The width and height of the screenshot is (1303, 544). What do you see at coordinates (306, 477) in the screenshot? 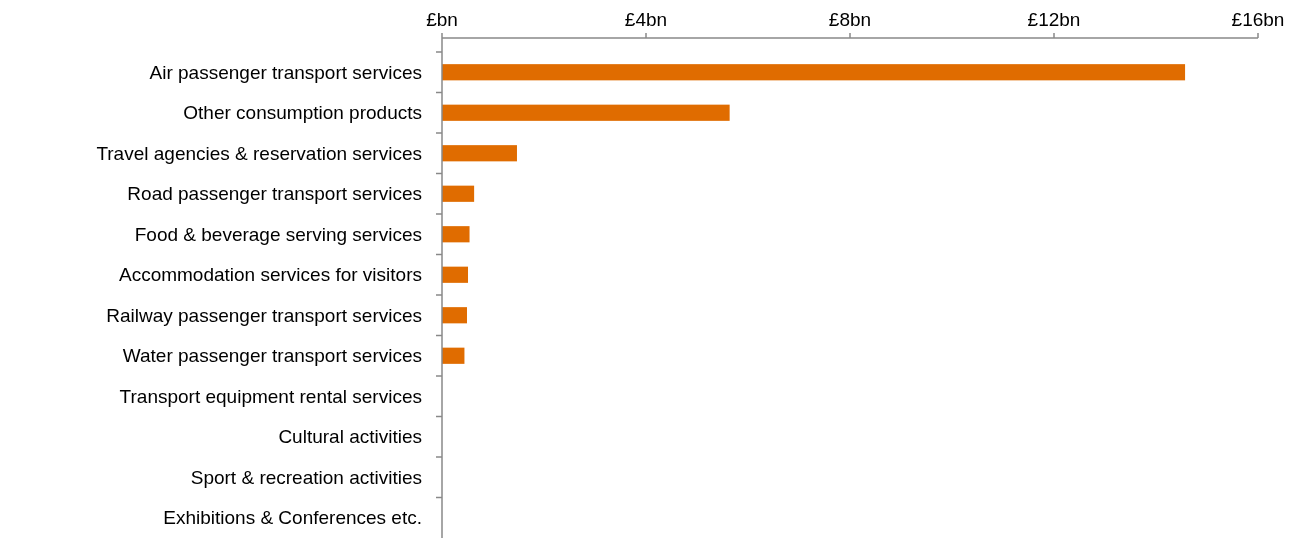
I see `y-tick-label: Sport & recreation activities` at bounding box center [306, 477].